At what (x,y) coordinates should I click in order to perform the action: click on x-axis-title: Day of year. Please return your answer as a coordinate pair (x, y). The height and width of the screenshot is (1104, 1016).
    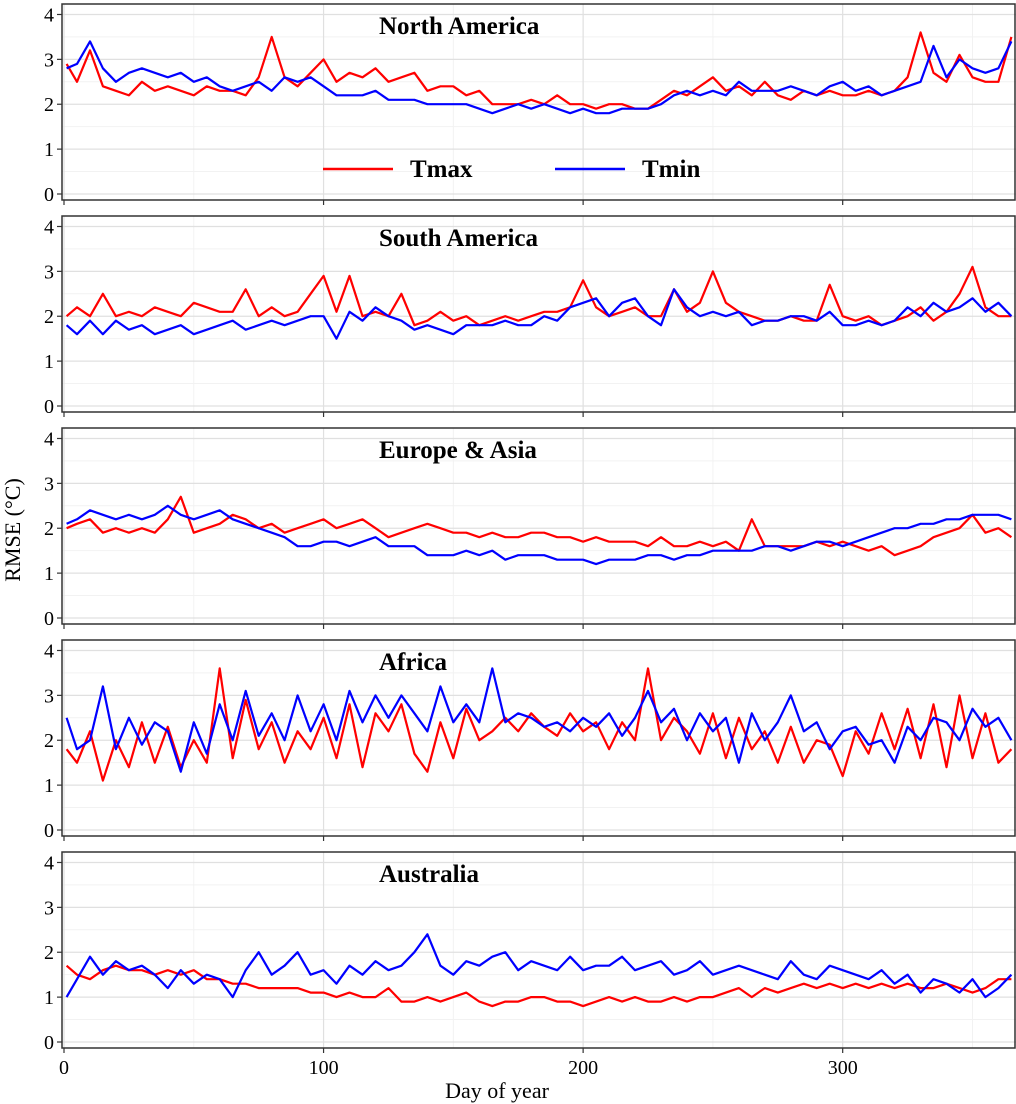
    Looking at the image, I should click on (497, 1090).